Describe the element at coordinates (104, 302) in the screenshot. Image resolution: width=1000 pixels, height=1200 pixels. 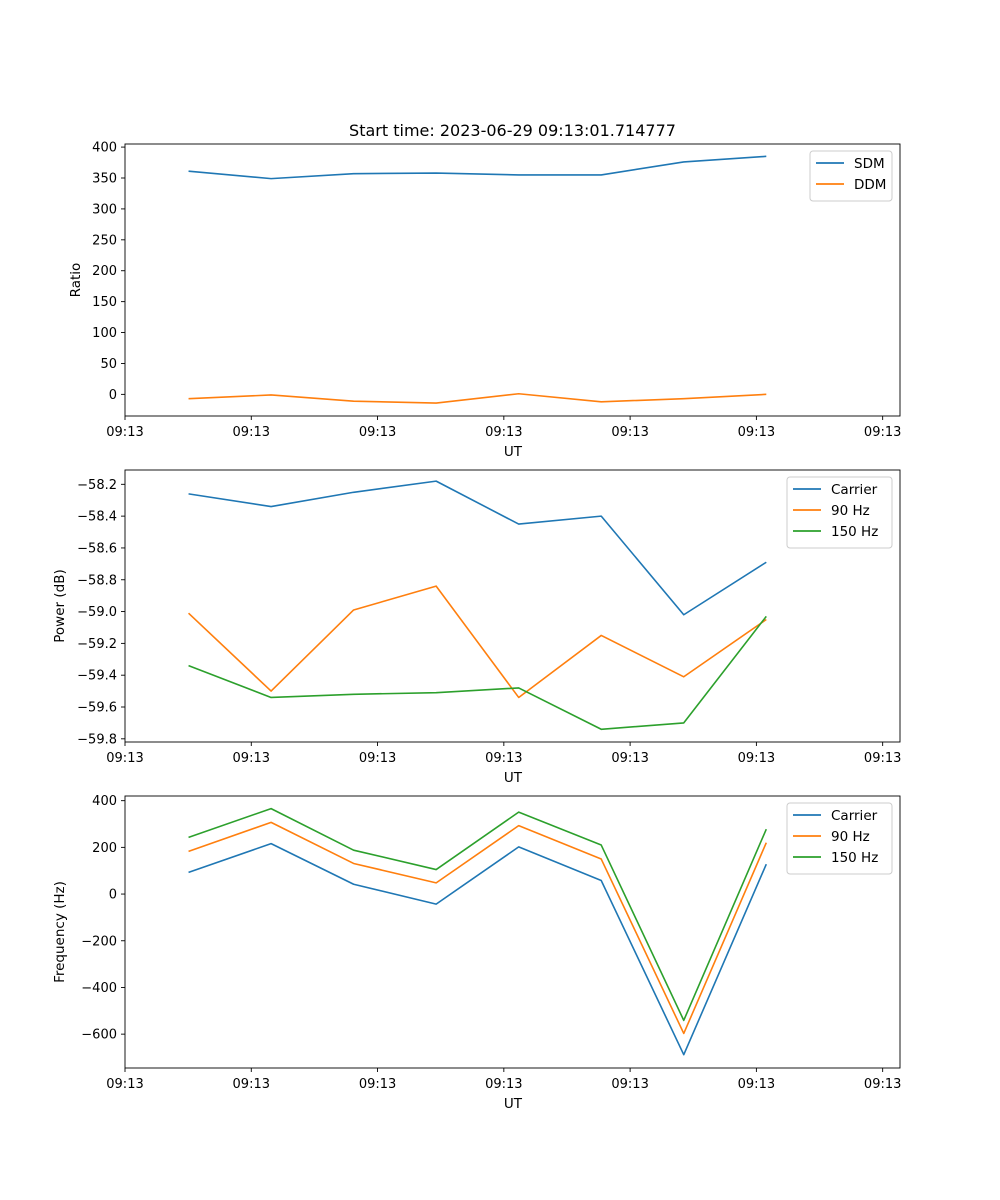
I see `y-tick-label: 150` at that location.